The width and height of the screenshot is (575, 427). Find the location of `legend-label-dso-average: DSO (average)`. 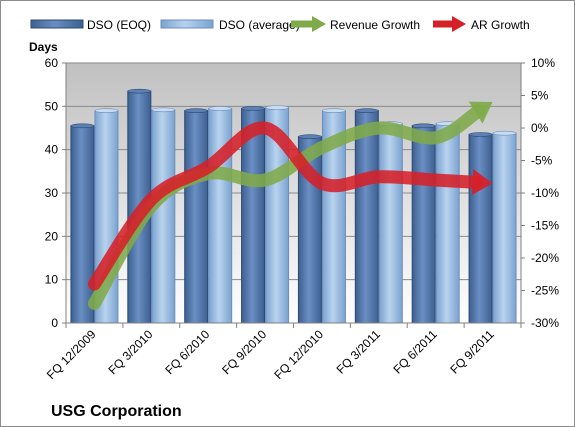

legend-label-dso-average: DSO (average) is located at coordinates (259, 25).